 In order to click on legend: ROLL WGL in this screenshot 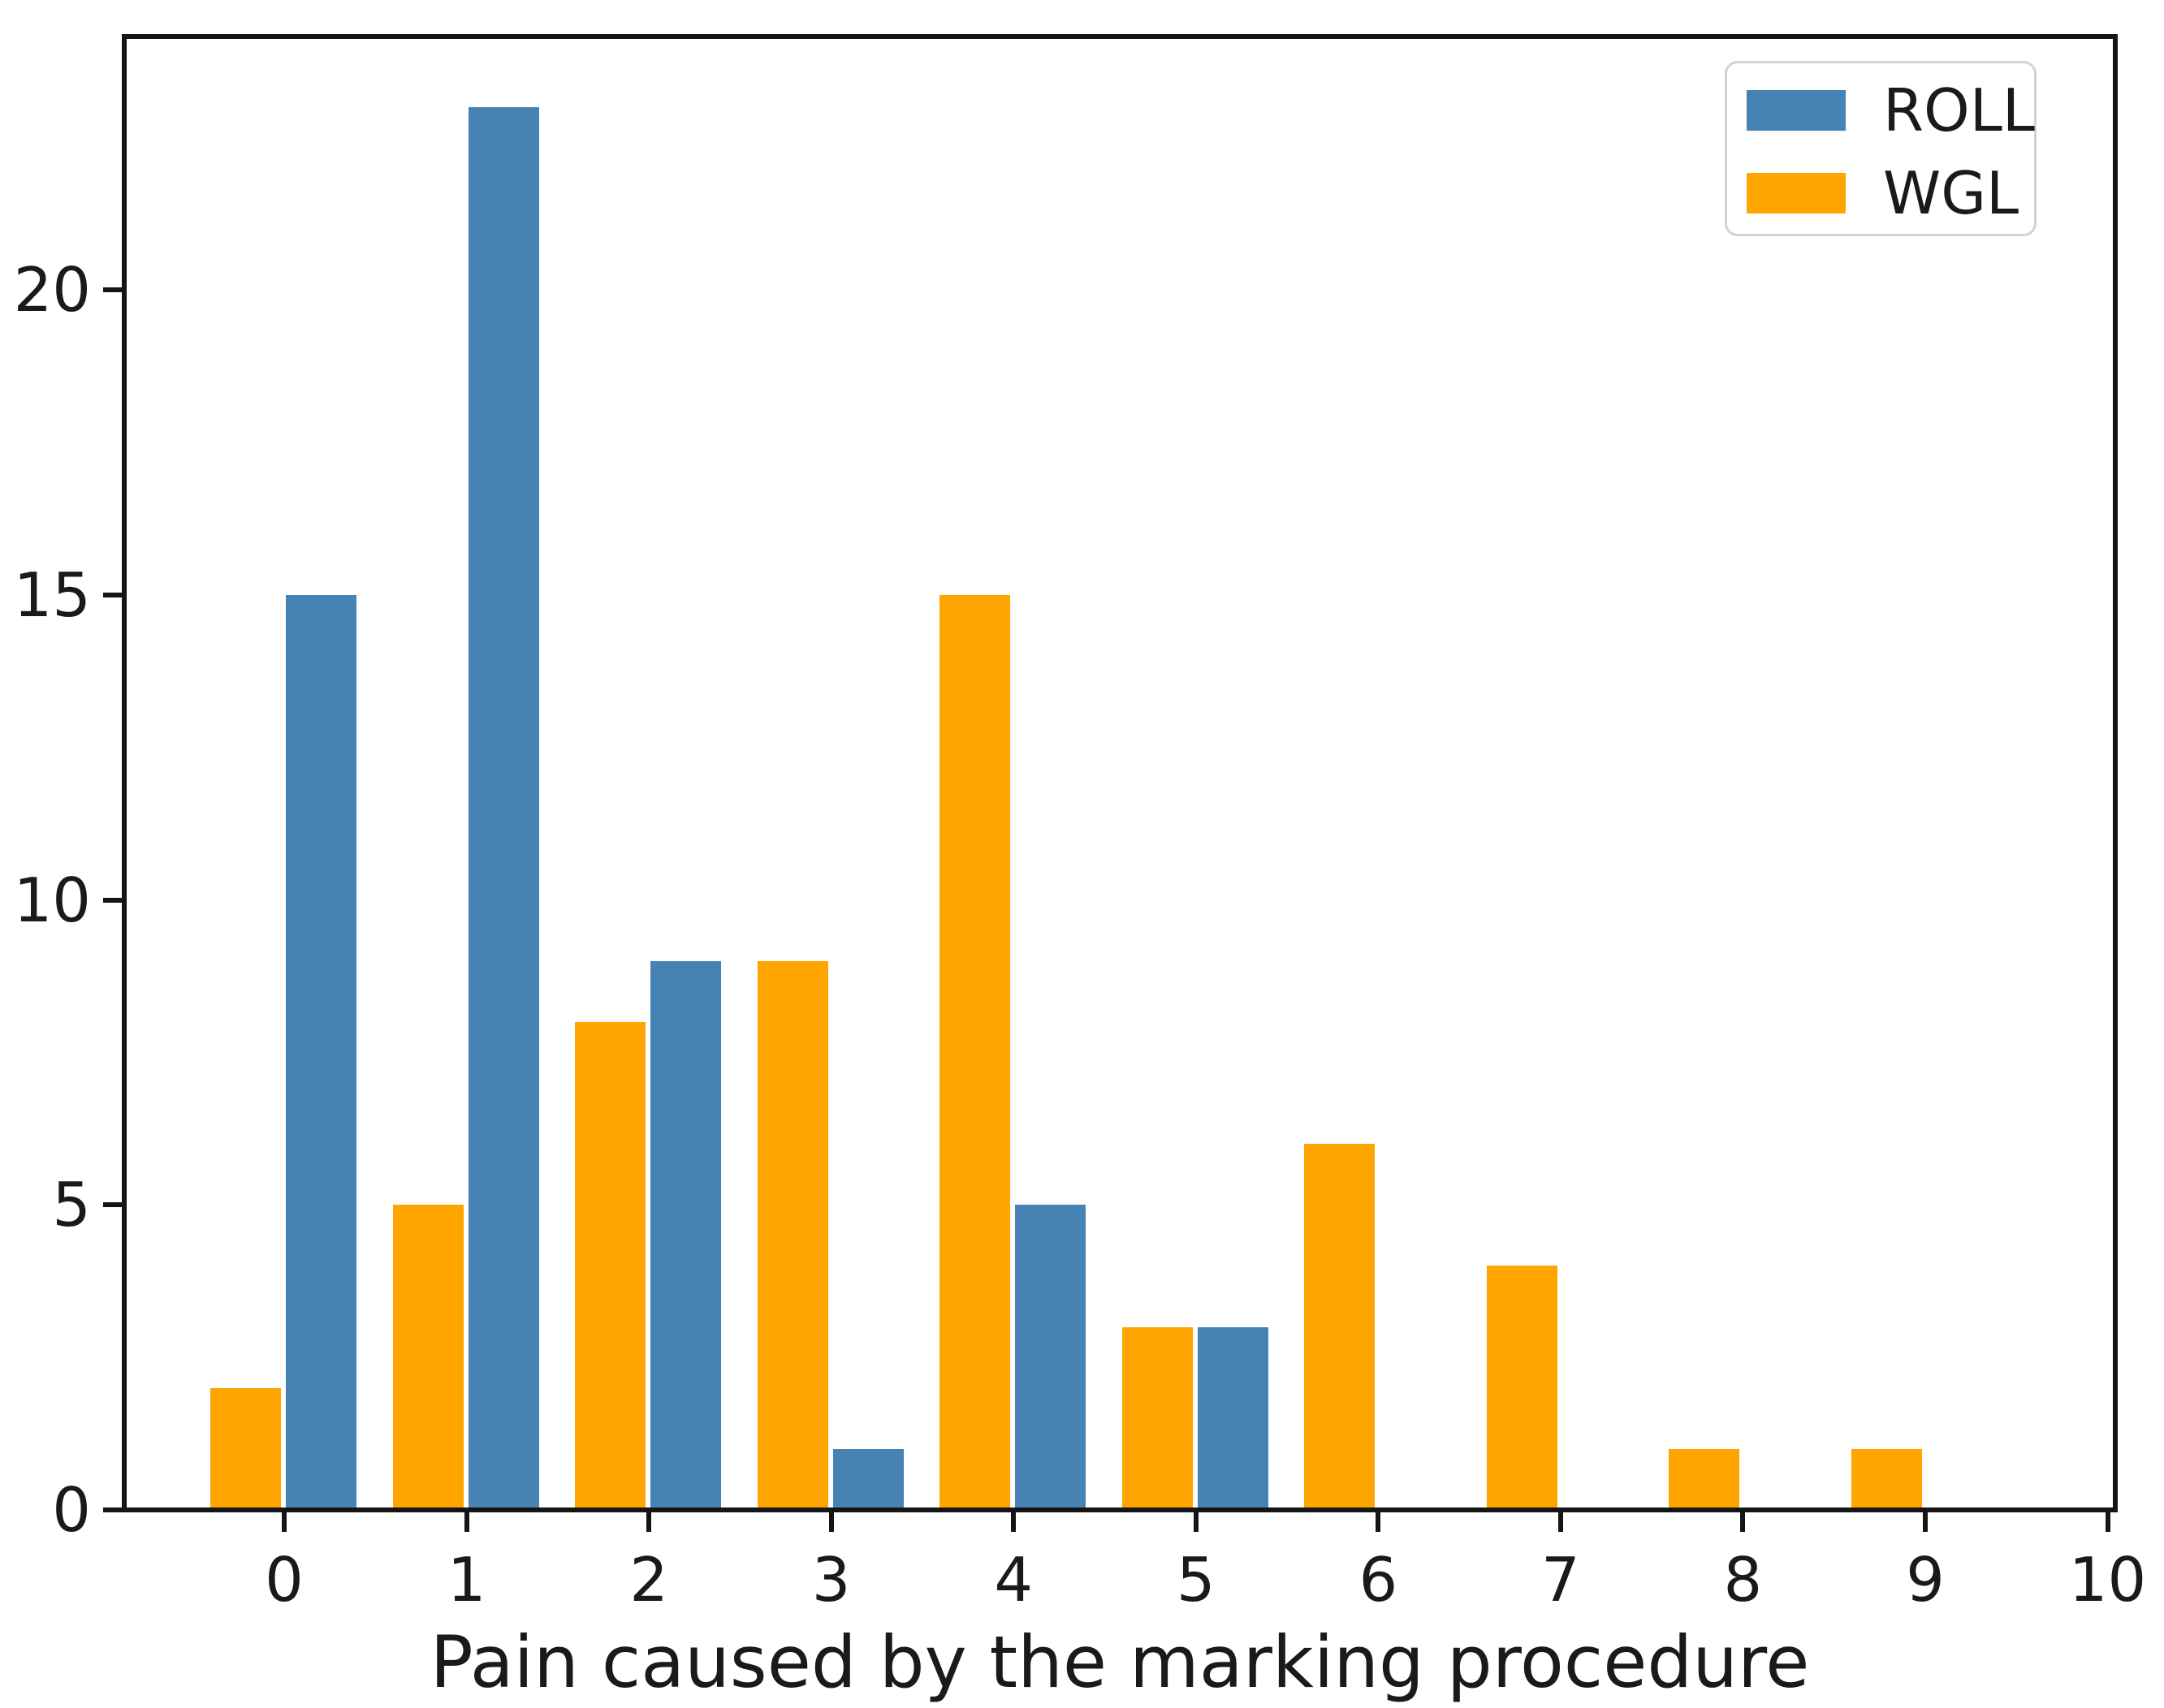, I will do `click(1881, 148)`.